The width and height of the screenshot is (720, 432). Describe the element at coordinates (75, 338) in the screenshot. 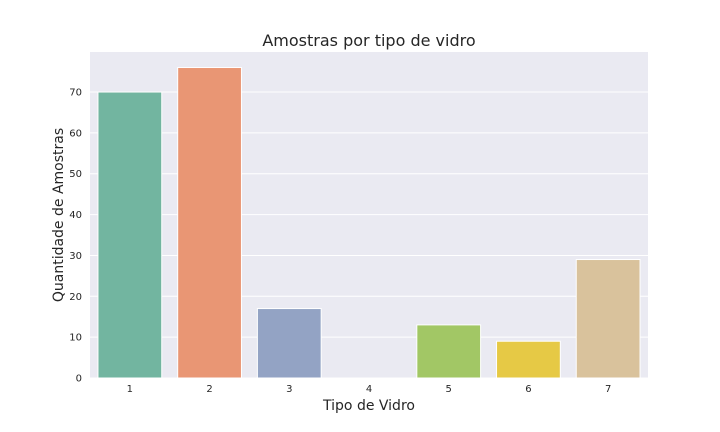

I see `y-tick-label: 10` at that location.